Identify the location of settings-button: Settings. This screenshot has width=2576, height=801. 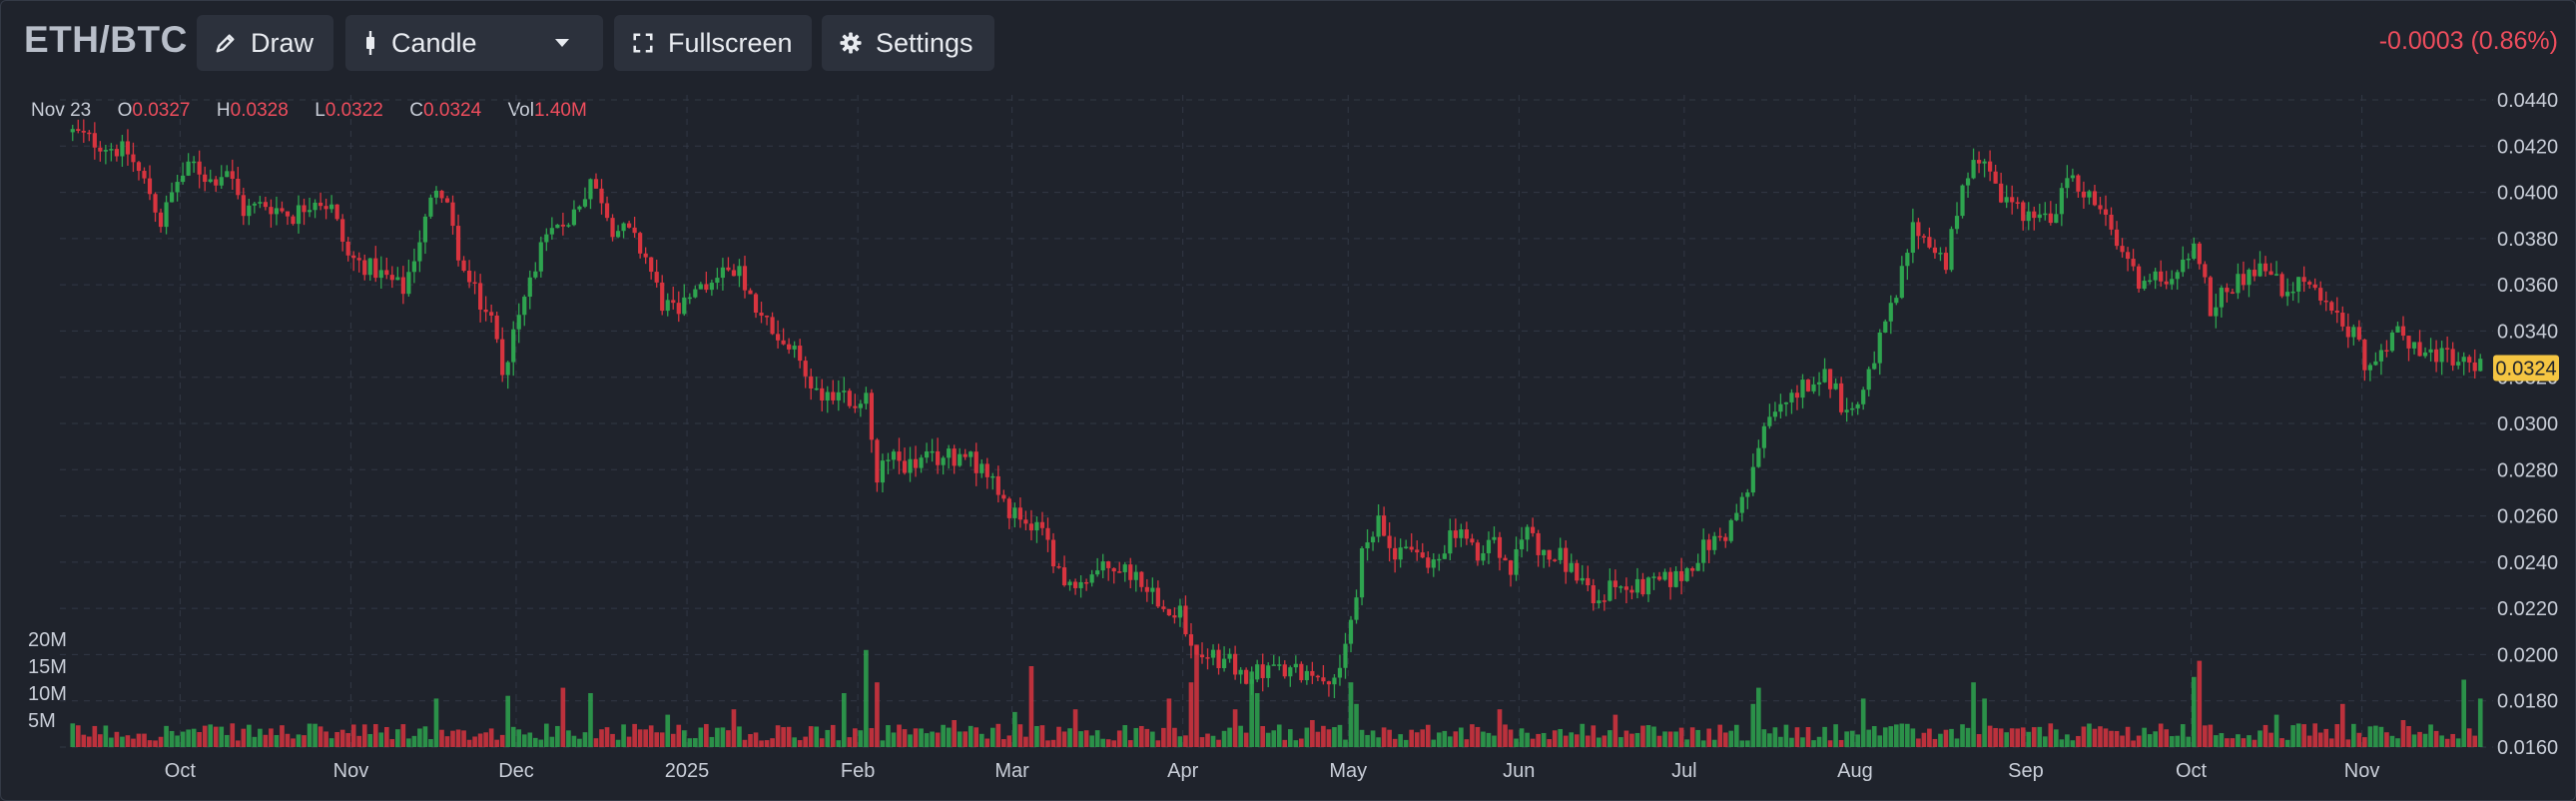
(908, 43).